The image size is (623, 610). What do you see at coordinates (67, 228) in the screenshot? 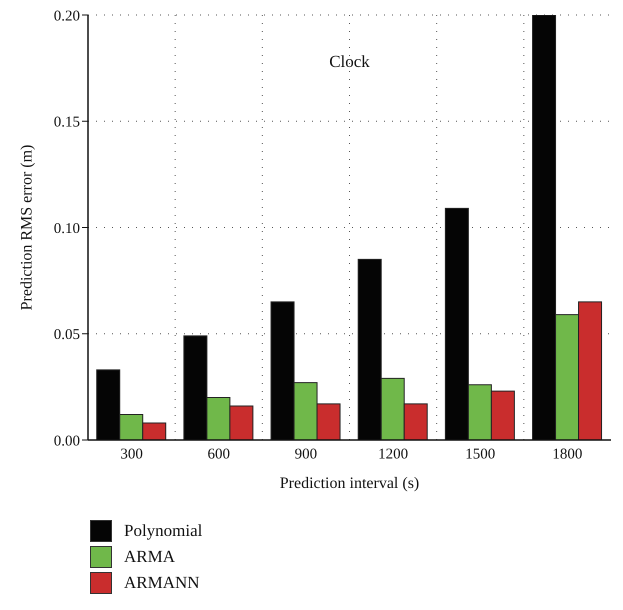
I see `y-tick-label: 0.10` at bounding box center [67, 228].